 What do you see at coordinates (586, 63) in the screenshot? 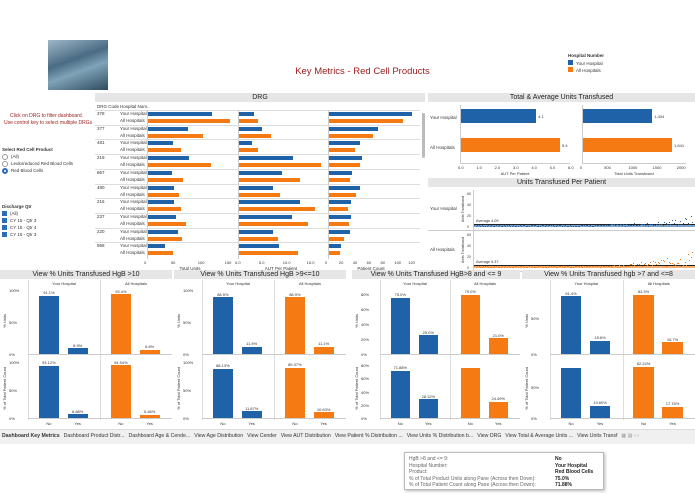
I see `legend-item-your: Your Hospital` at bounding box center [586, 63].